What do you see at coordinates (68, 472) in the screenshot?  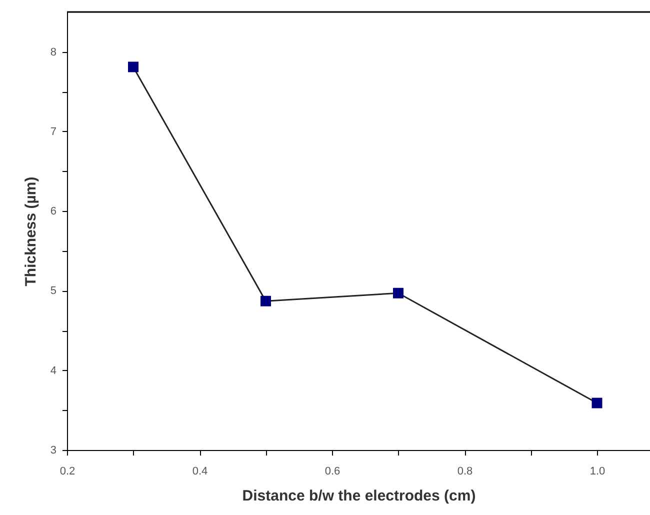 I see `x-tick-label: 0.2` at bounding box center [68, 472].